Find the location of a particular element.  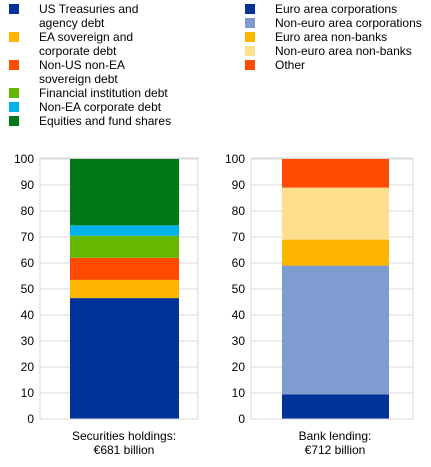

legend-label: Non-euro area corporations is located at coordinates (348, 23).